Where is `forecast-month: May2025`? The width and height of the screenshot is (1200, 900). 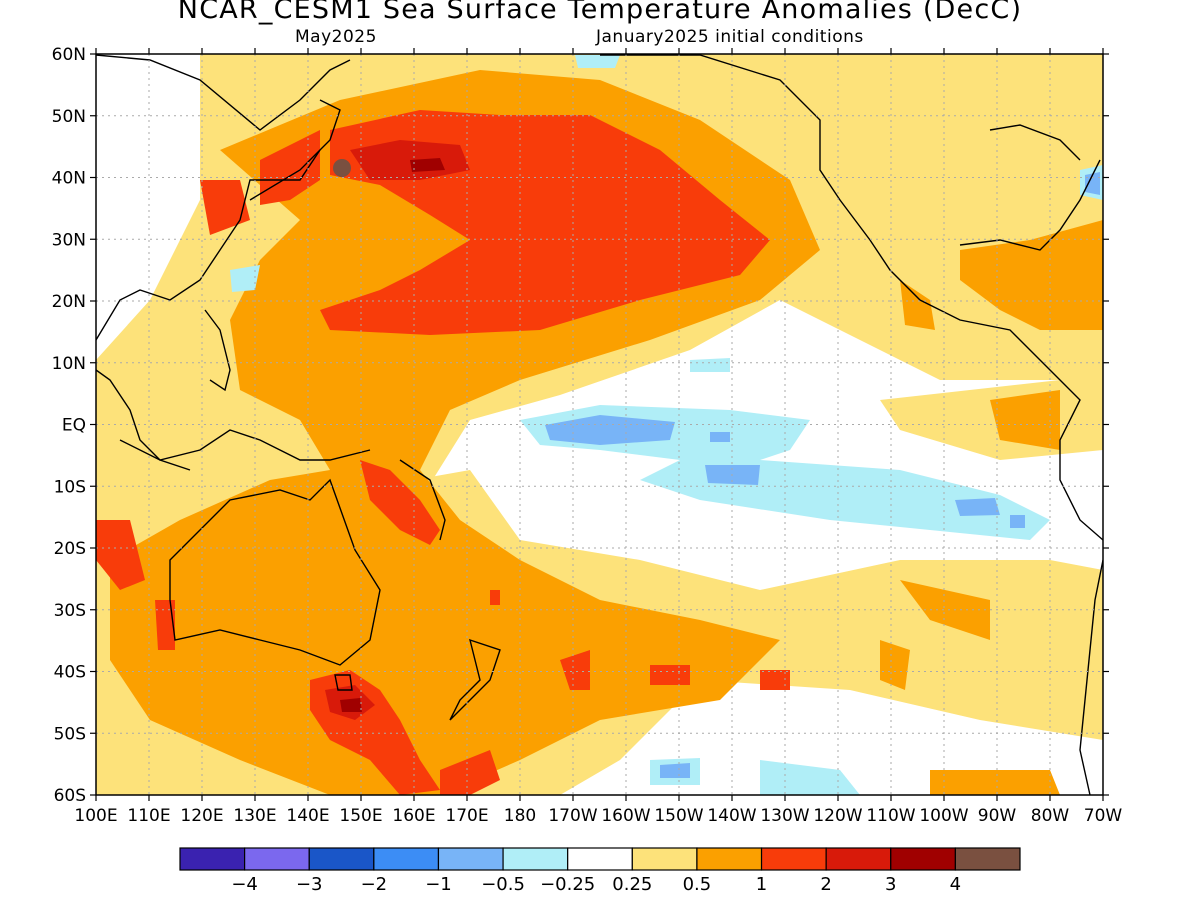 forecast-month: May2025 is located at coordinates (336, 37).